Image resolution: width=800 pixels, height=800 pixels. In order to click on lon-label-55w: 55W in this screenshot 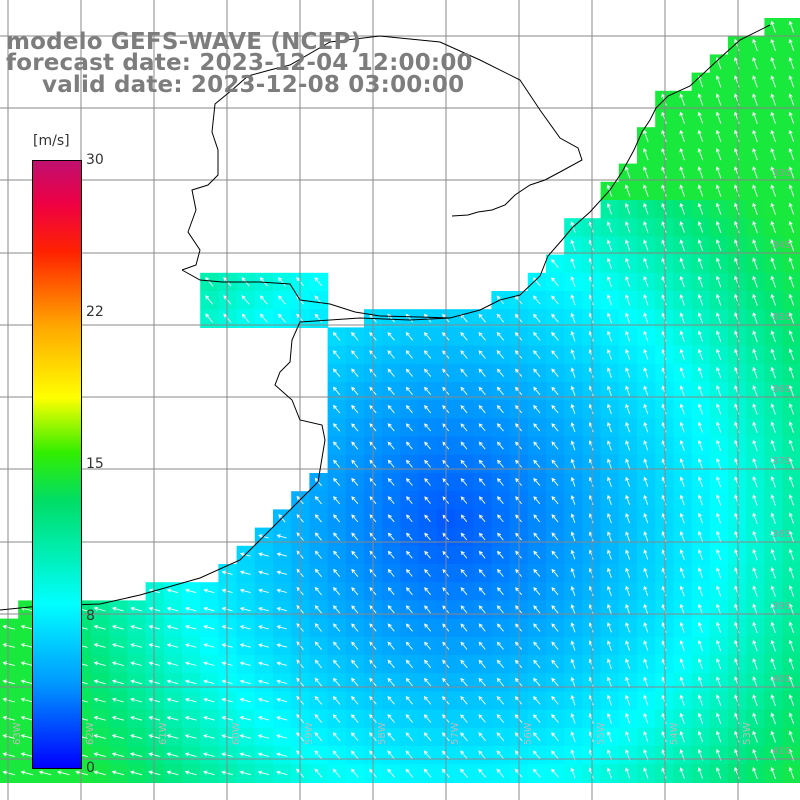, I will do `click(601, 733)`.